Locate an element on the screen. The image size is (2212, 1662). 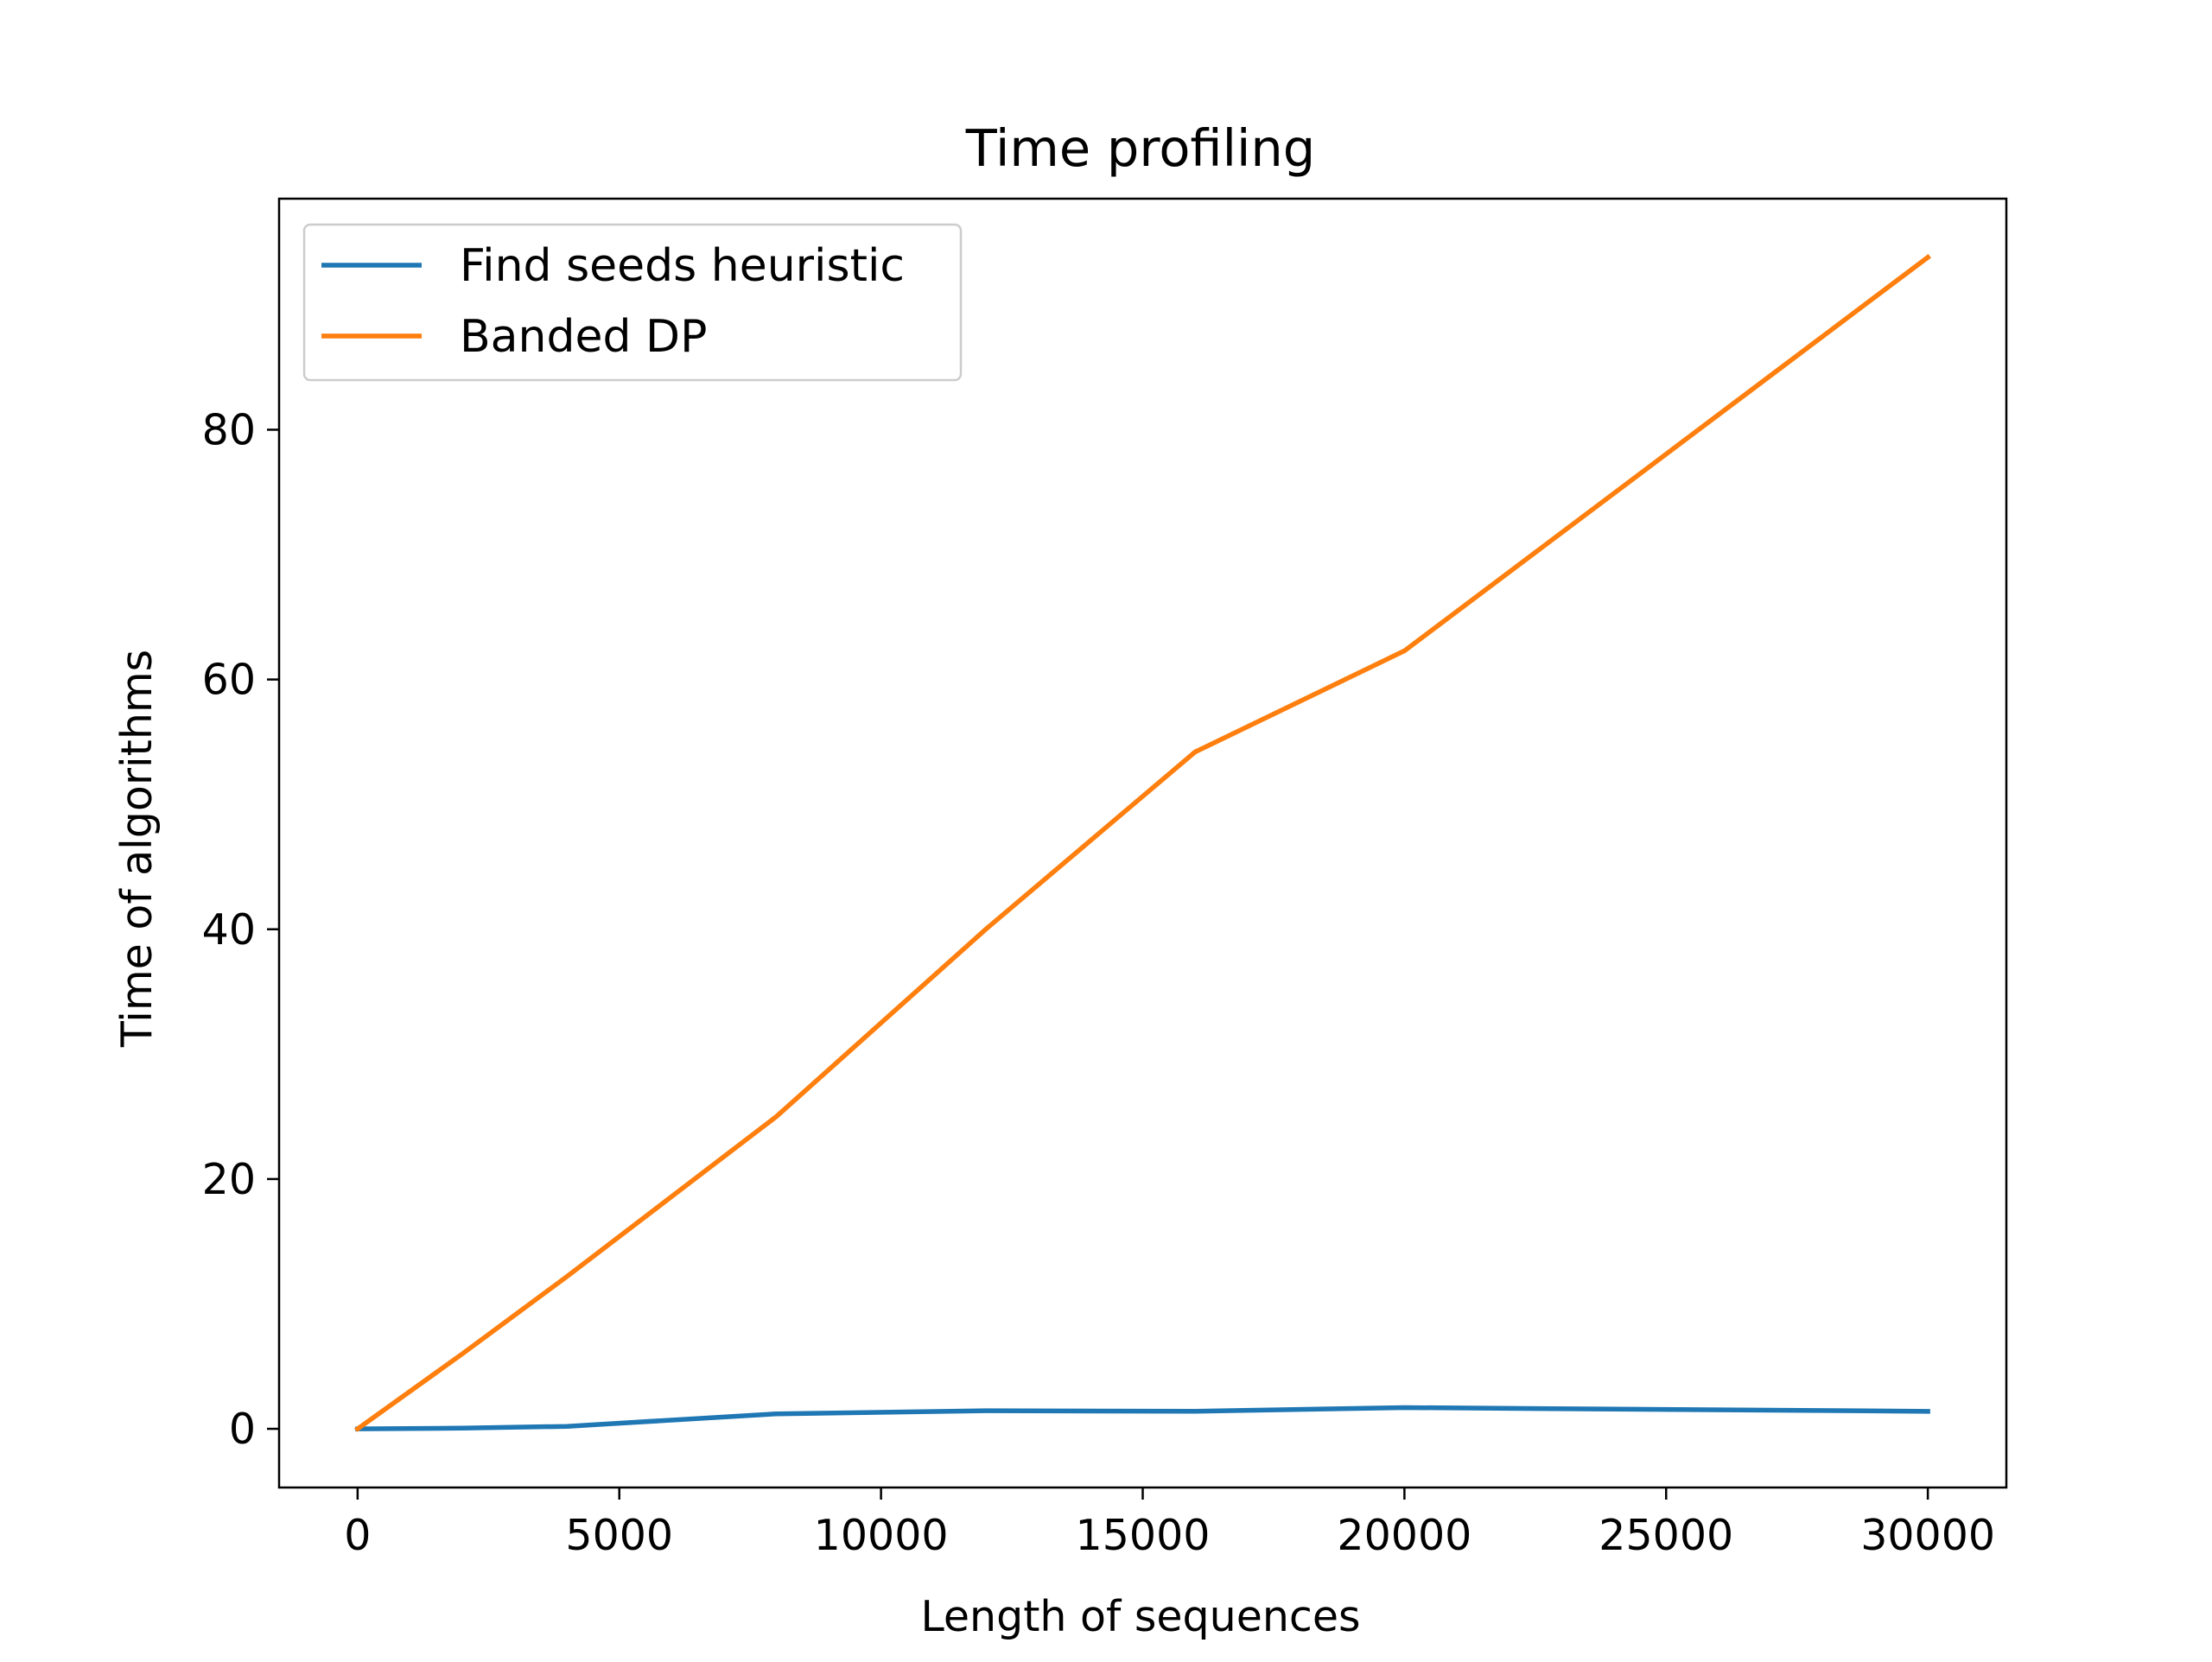
y-tick-label: 40 is located at coordinates (229, 930).